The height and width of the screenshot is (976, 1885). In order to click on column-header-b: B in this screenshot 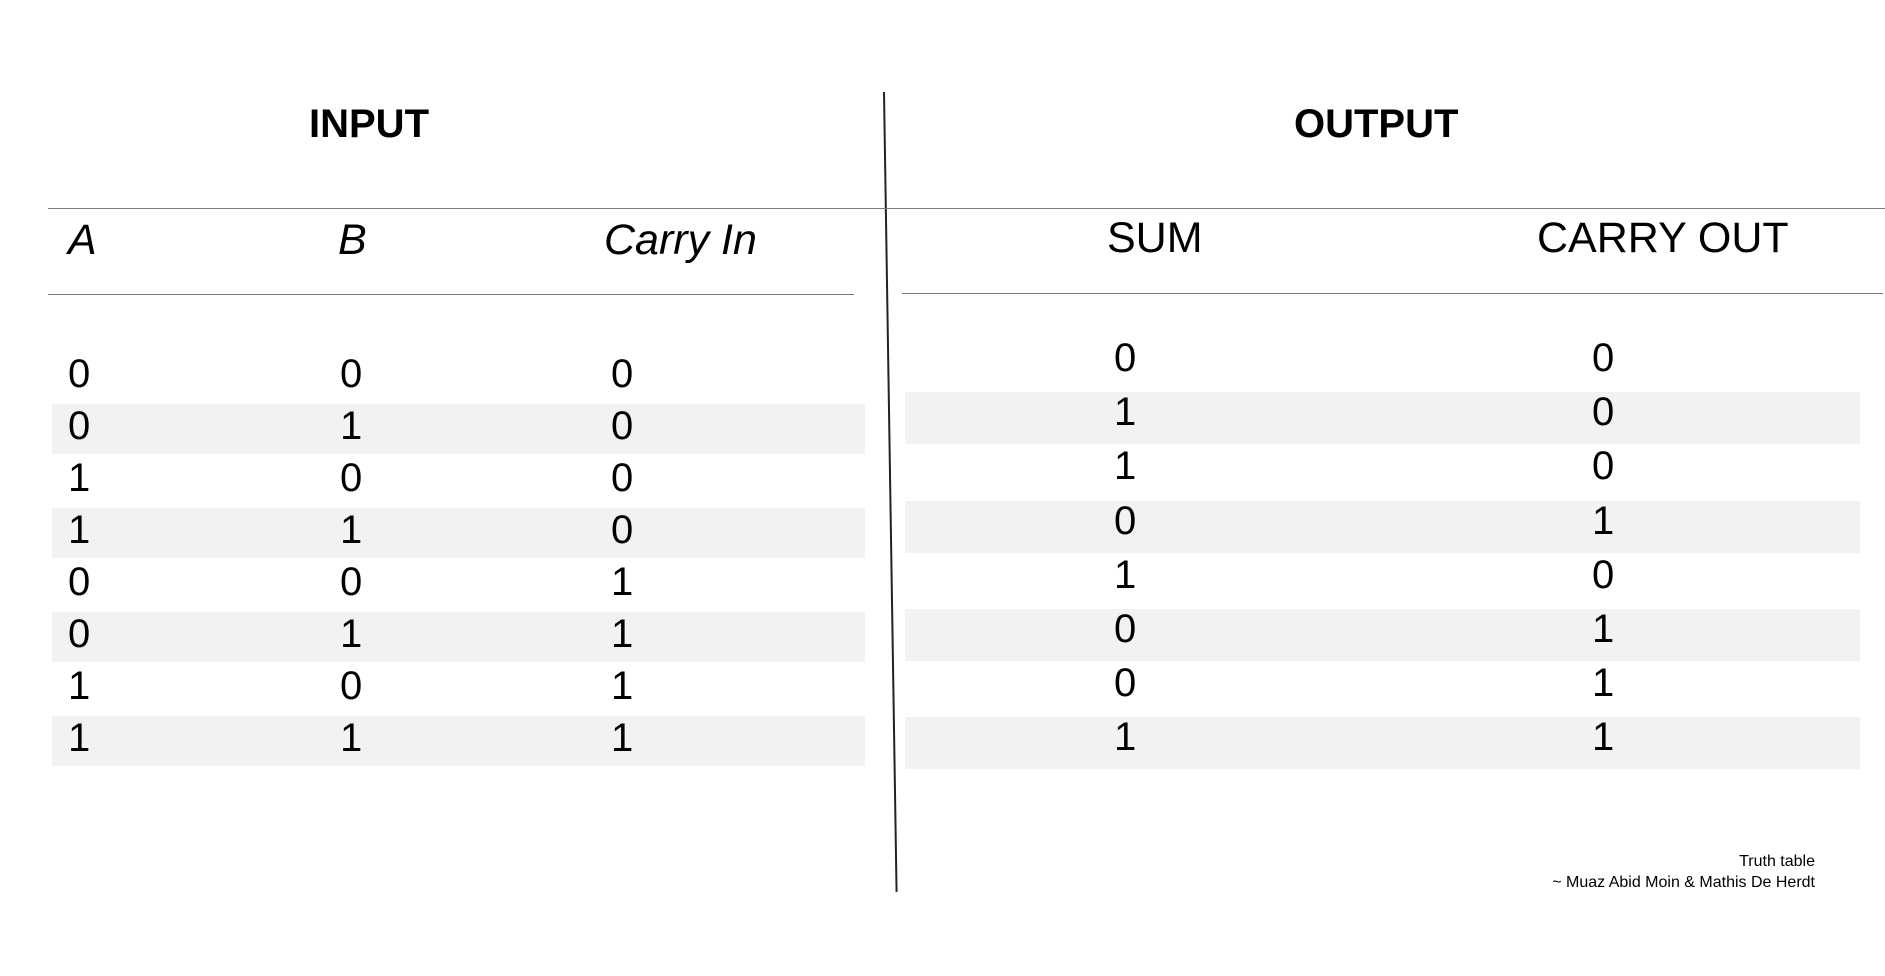, I will do `click(352, 240)`.